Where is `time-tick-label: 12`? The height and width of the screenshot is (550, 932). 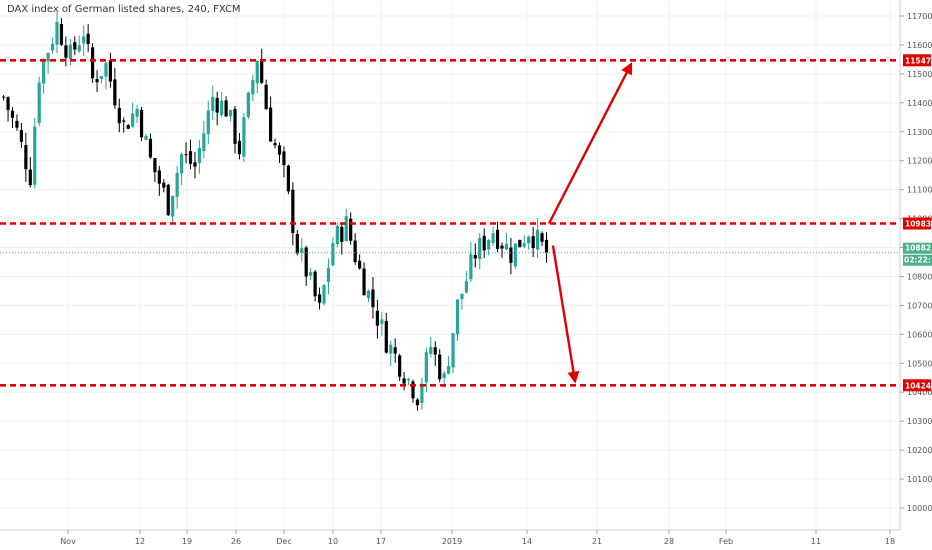
time-tick-label: 12 is located at coordinates (140, 541).